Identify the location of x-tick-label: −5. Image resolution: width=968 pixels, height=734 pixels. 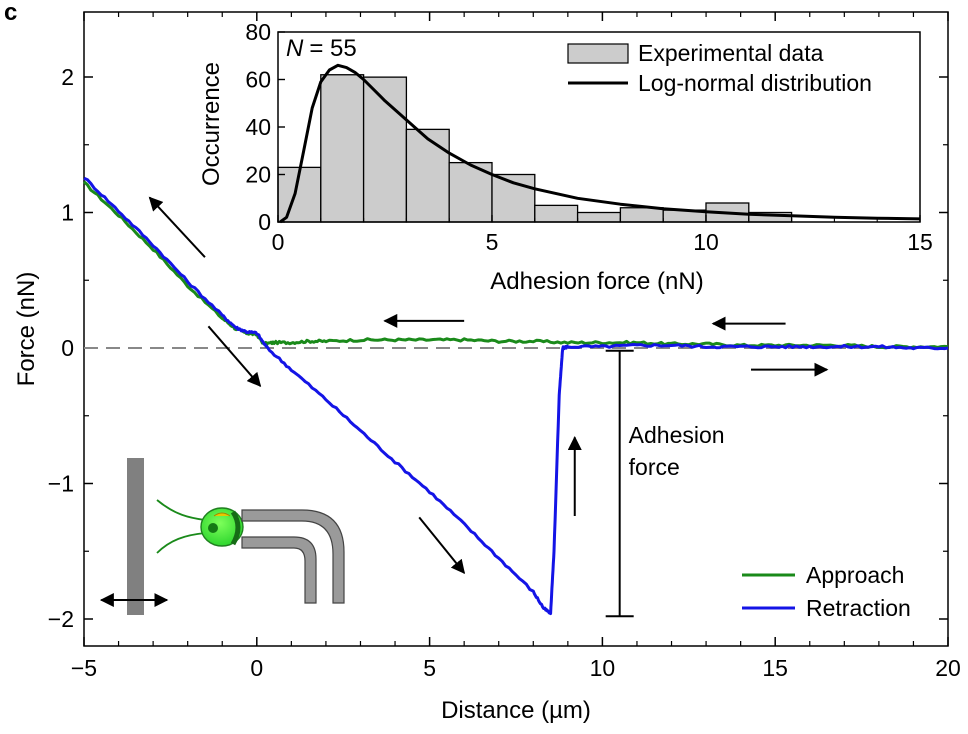
(84, 668).